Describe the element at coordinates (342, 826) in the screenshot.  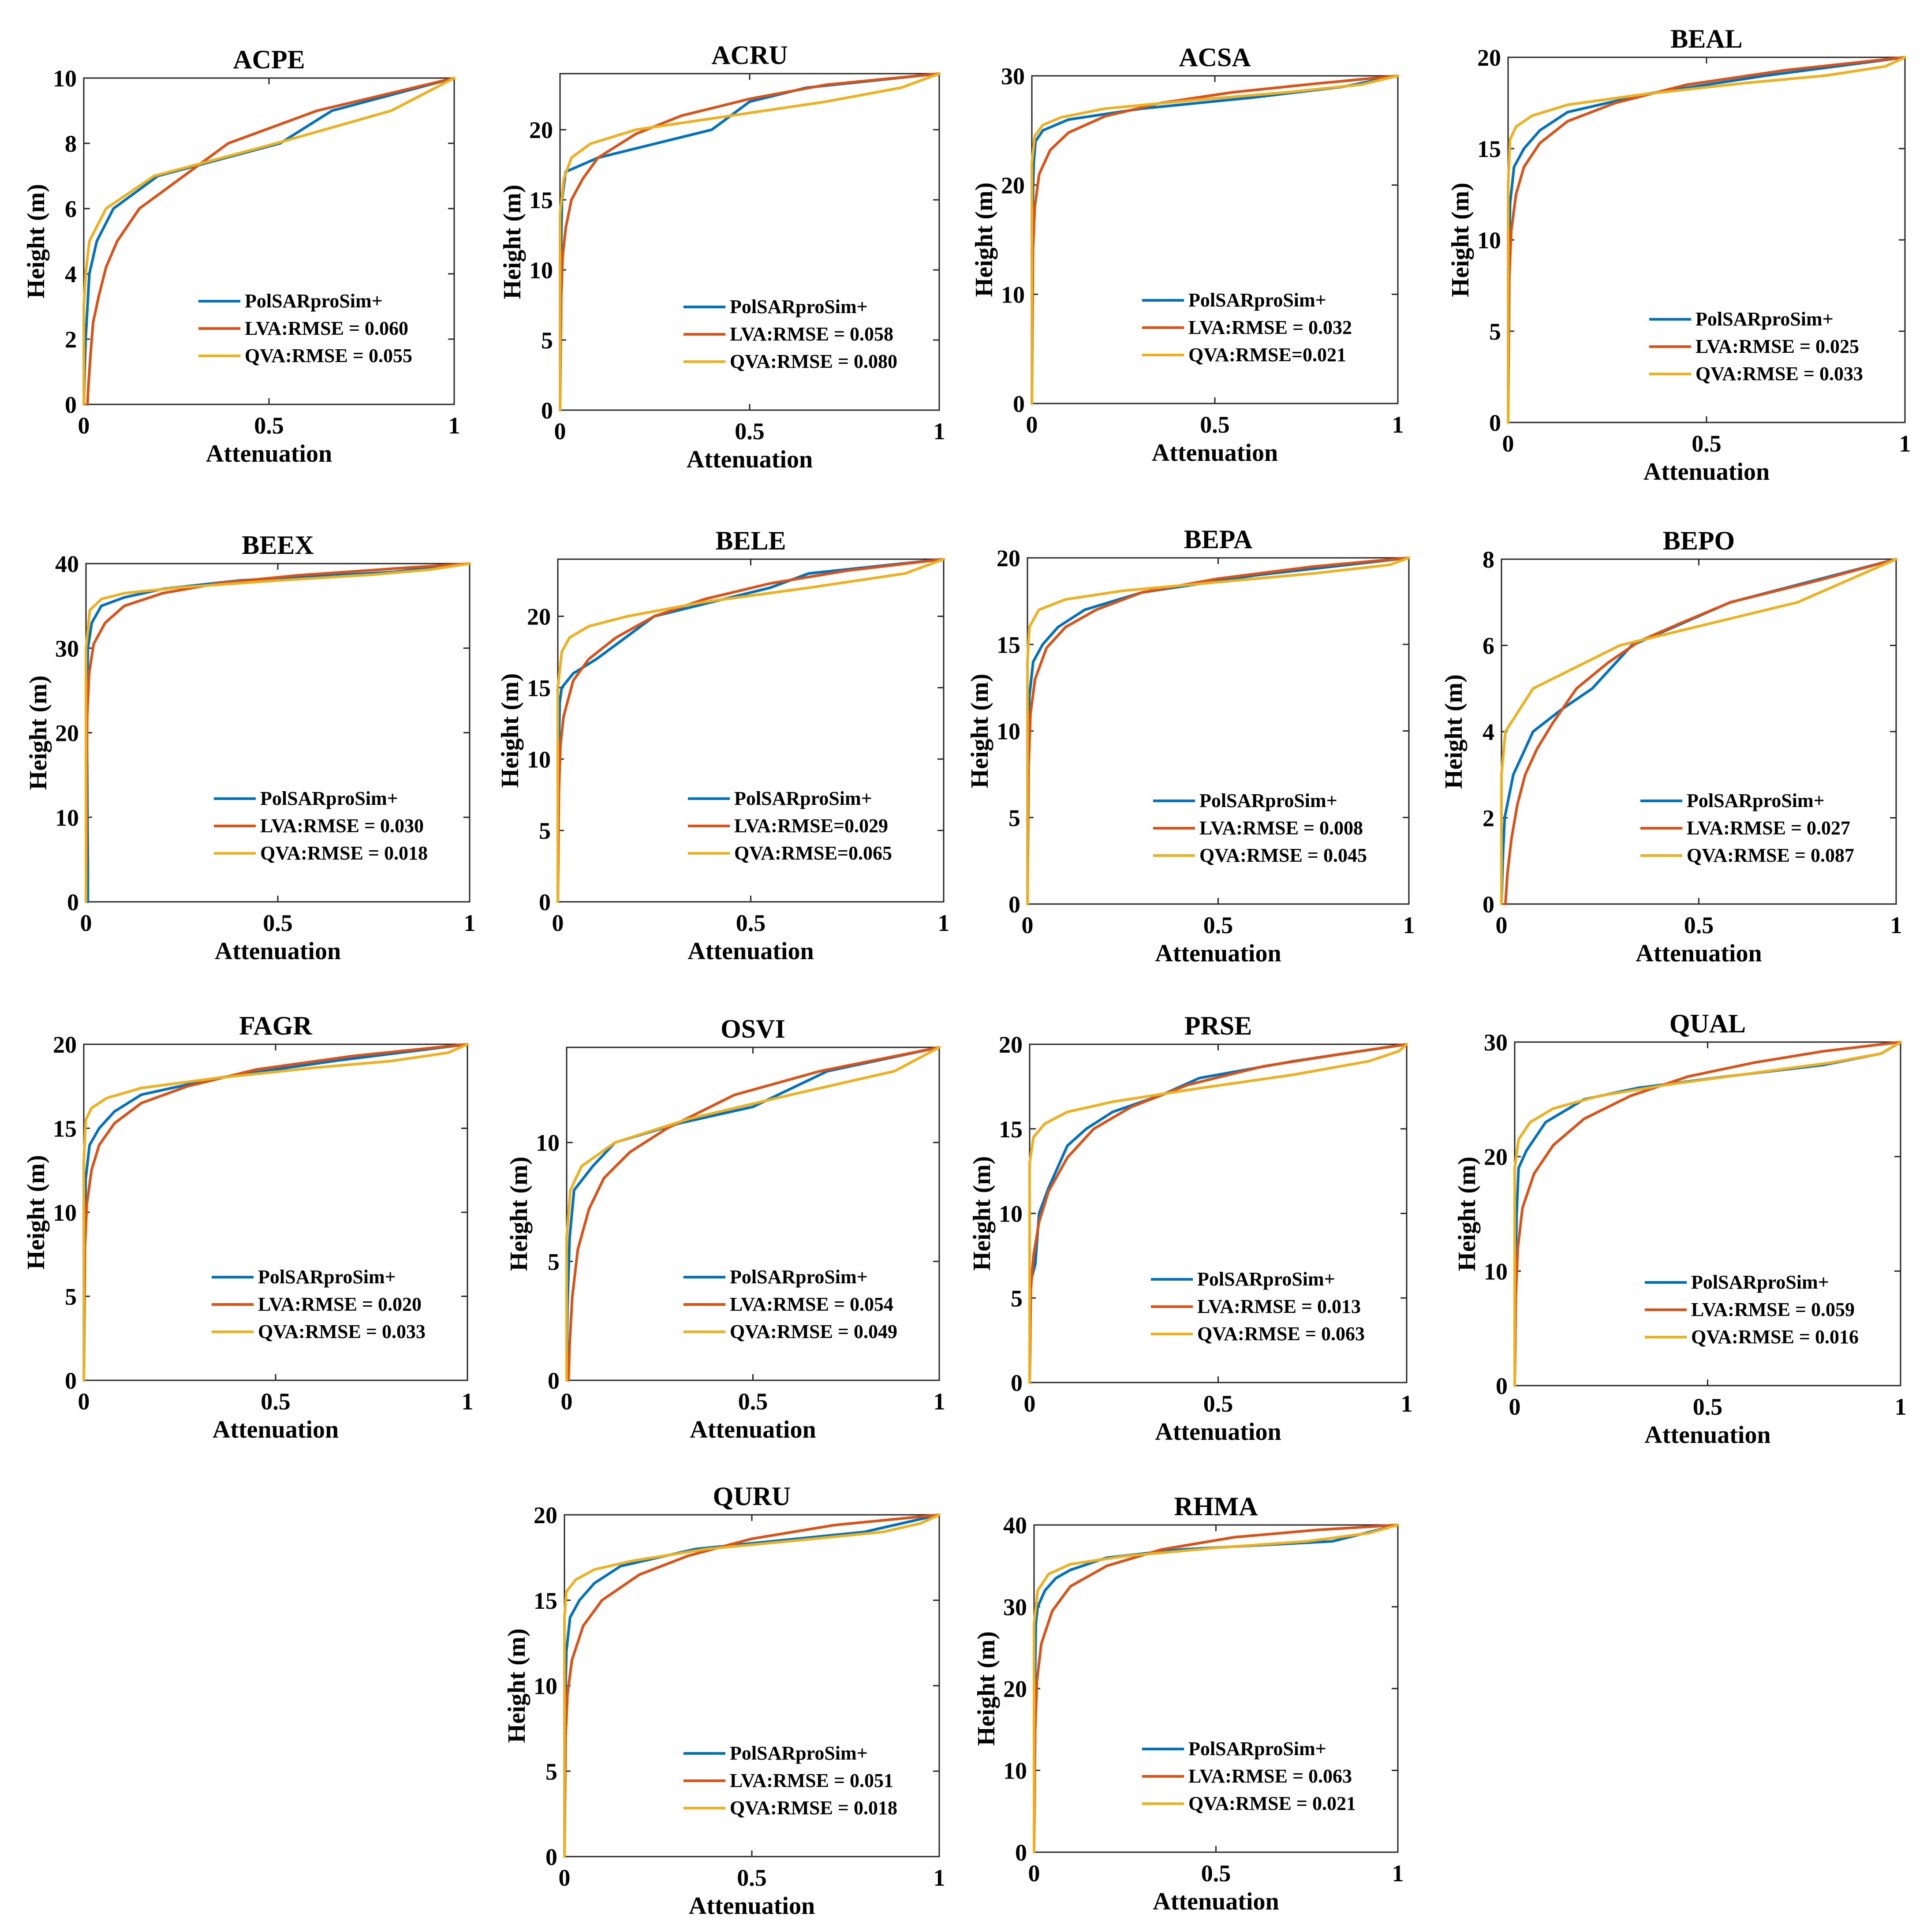
I see `legend-label-lva: LVA:RMSE = 0.030` at that location.